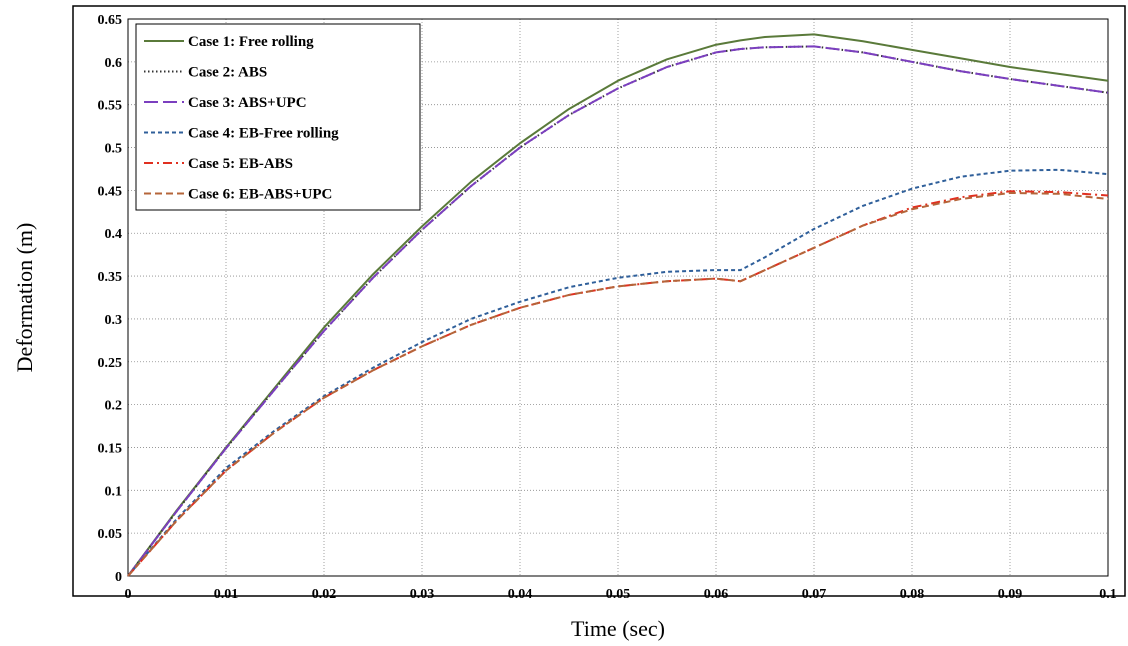 Image resolution: width=1128 pixels, height=646 pixels. Describe the element at coordinates (114, 491) in the screenshot. I see `y-tick-label: 0.1` at that location.